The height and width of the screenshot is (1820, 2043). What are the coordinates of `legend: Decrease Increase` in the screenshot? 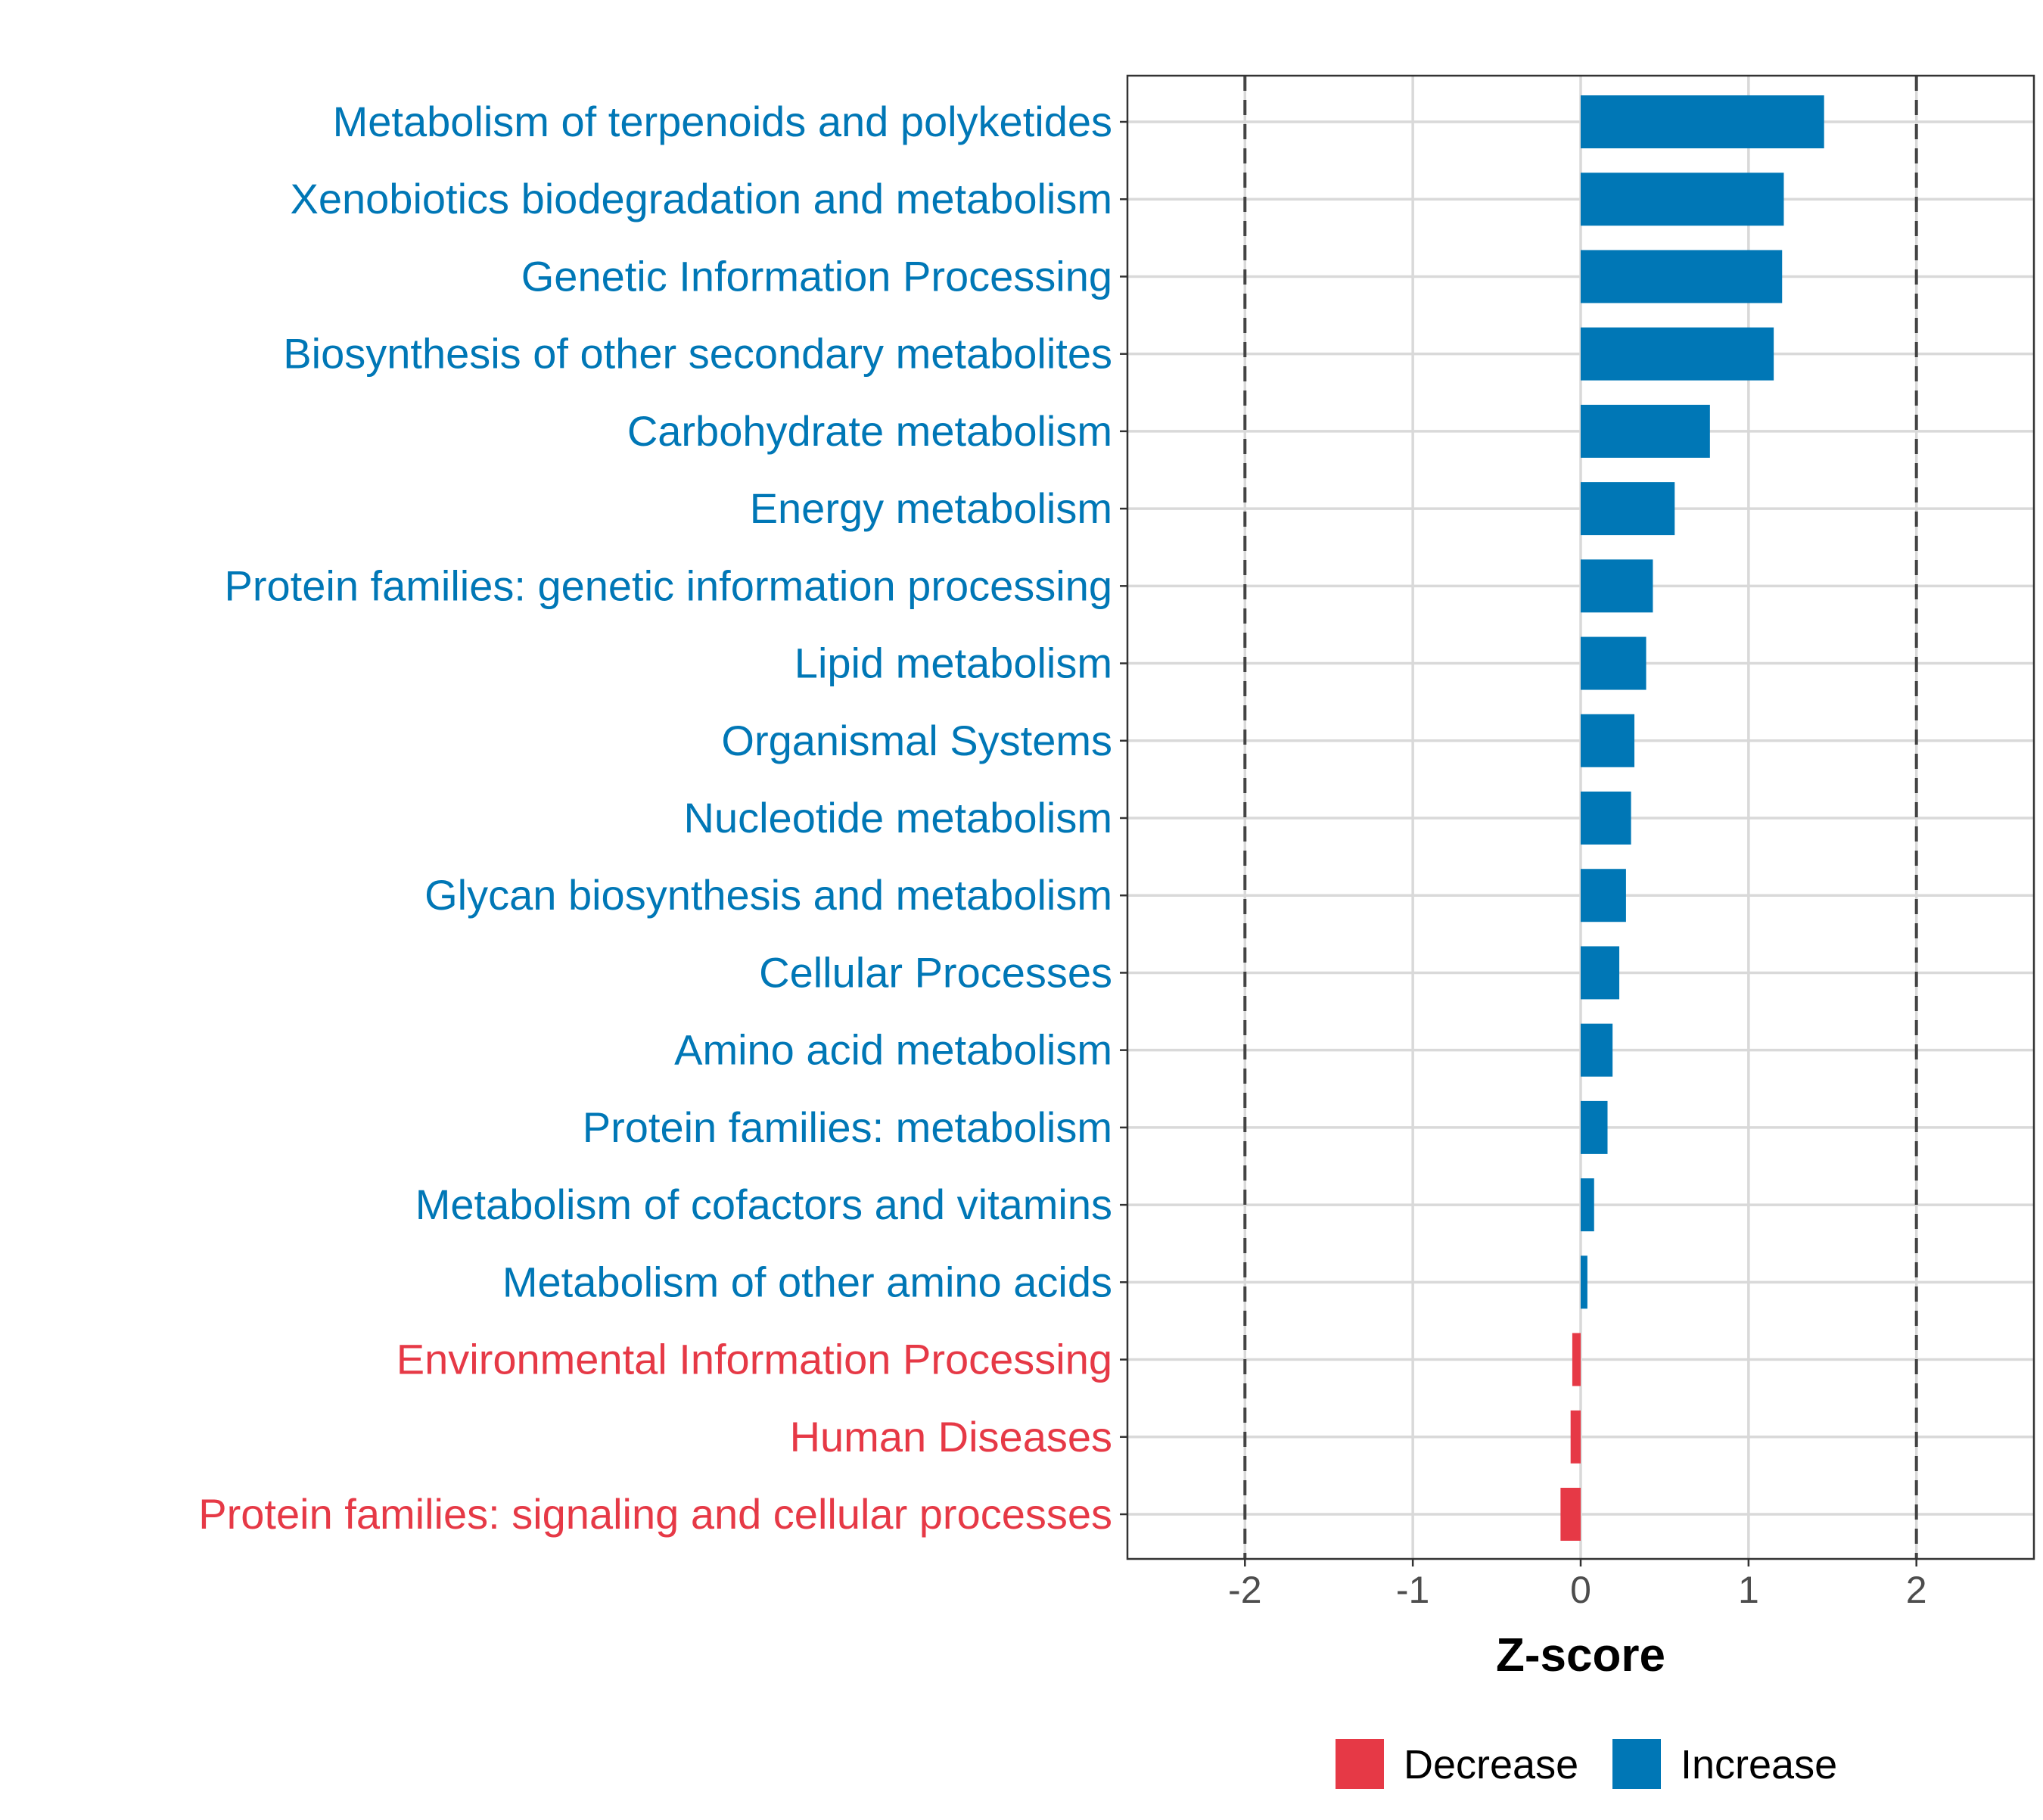 It's located at (1586, 1764).